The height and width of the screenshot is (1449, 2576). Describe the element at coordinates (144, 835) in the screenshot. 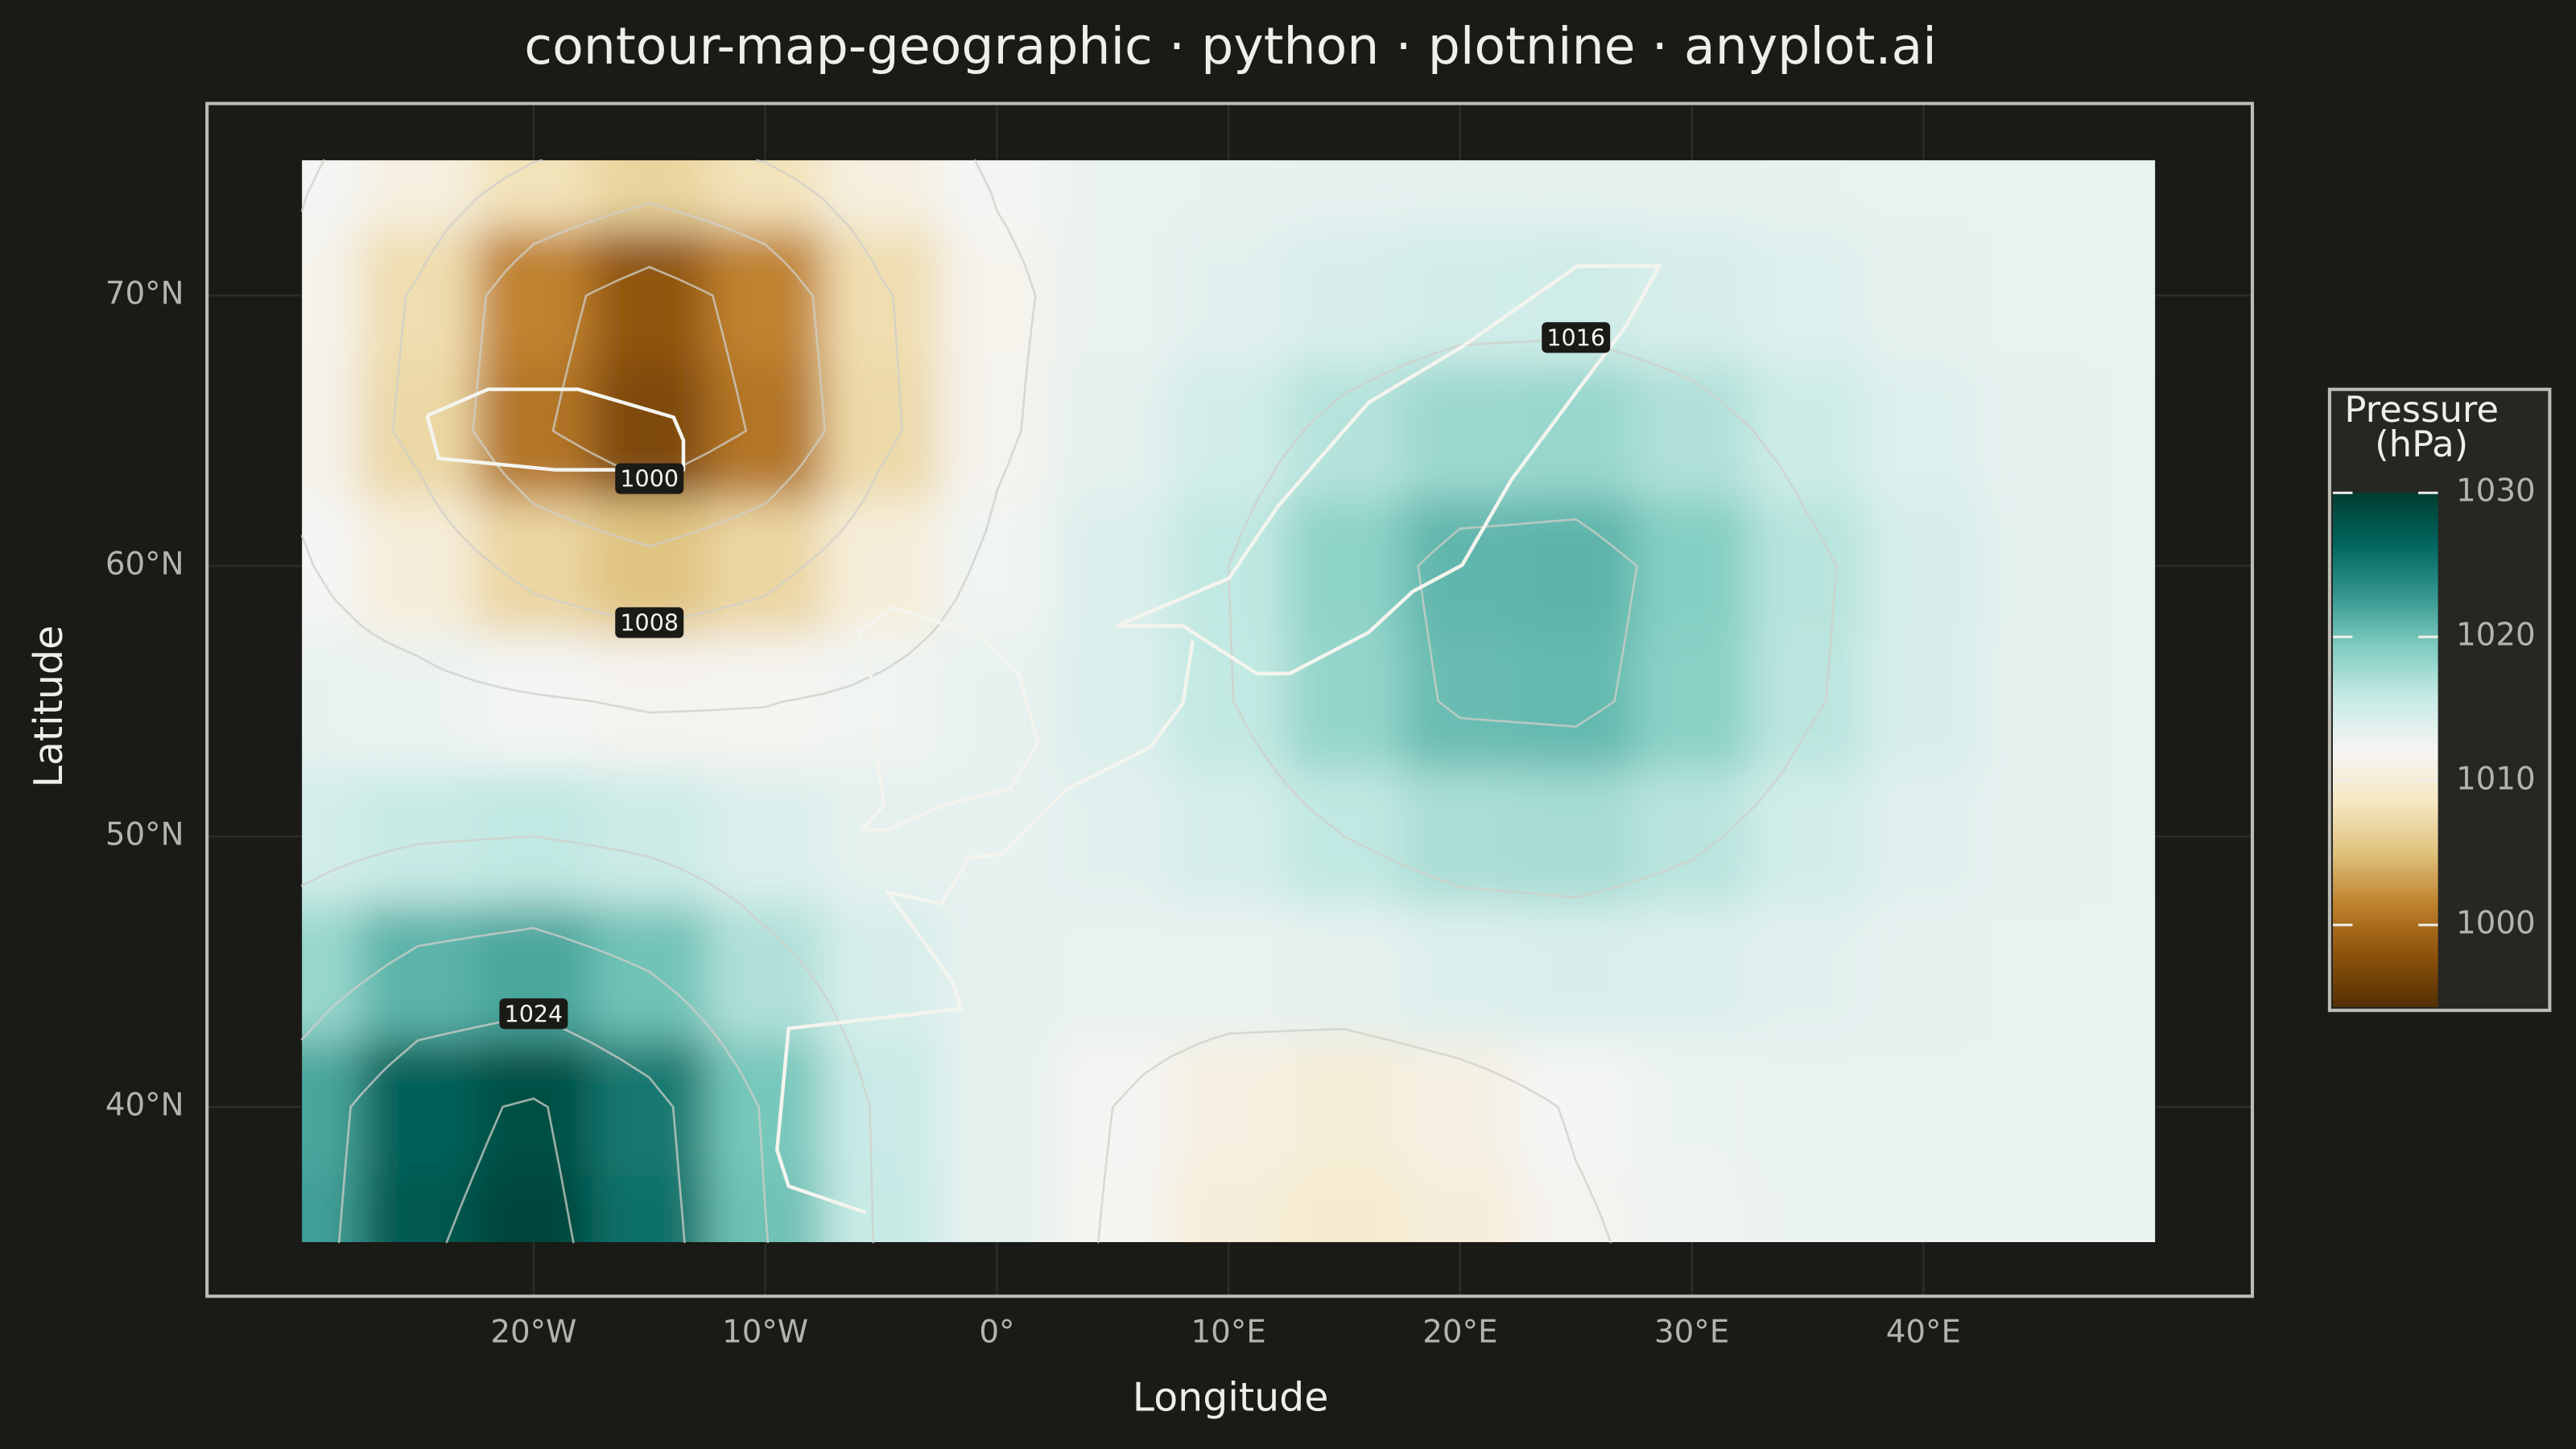

I see `y-tick-label: 50°N` at that location.